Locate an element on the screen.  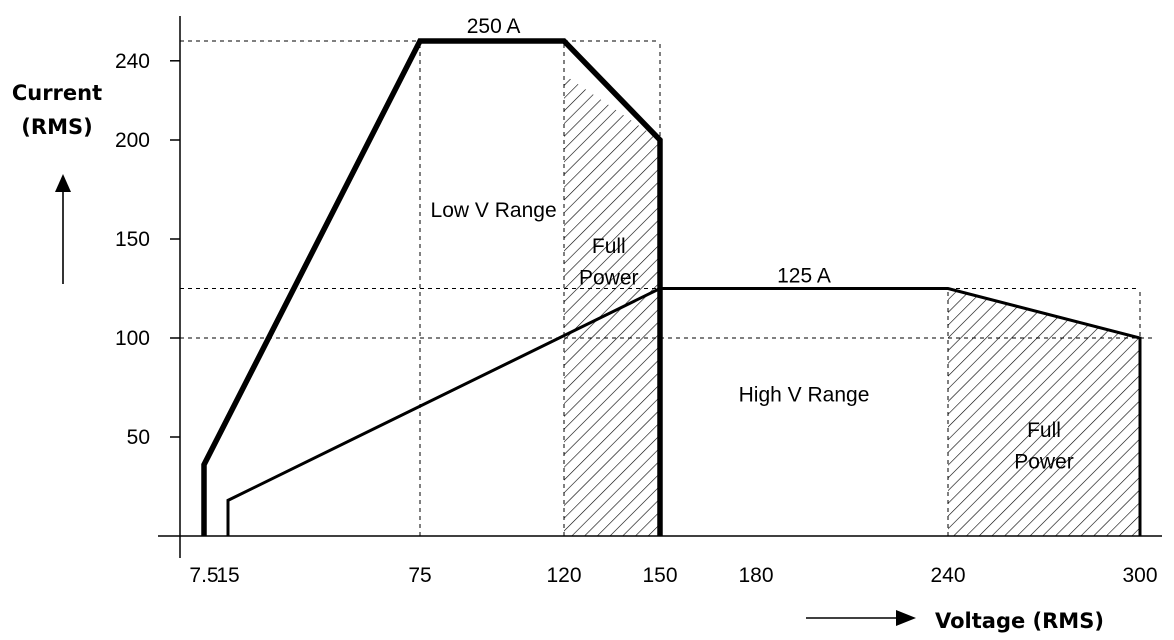
annotation-5: 125 A is located at coordinates (804, 276).